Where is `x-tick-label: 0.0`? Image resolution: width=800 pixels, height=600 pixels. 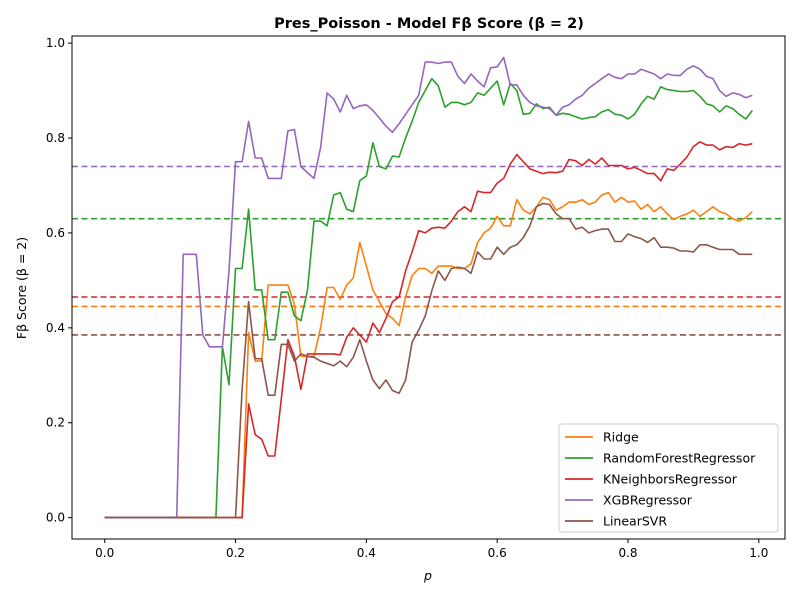
x-tick-label: 0.0 is located at coordinates (104, 553).